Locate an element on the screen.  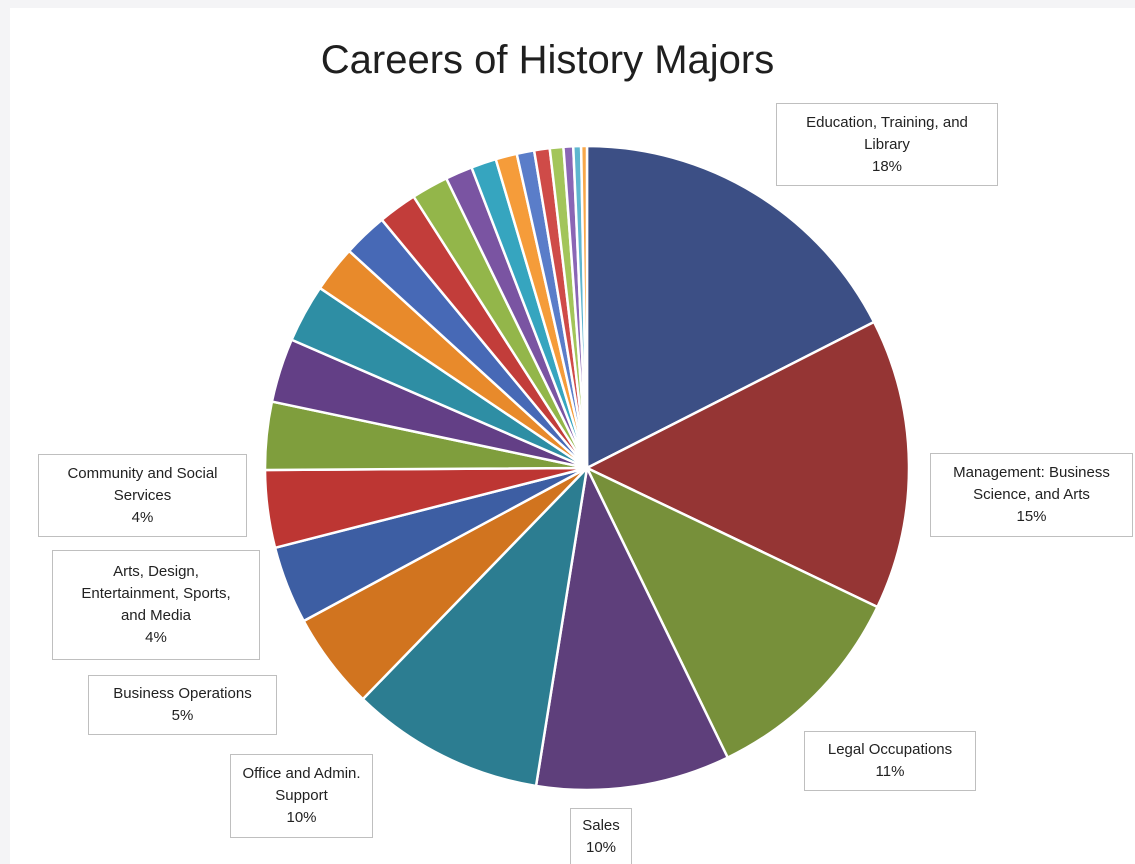
label-business-operations-line-2: 5% is located at coordinates (182, 715).